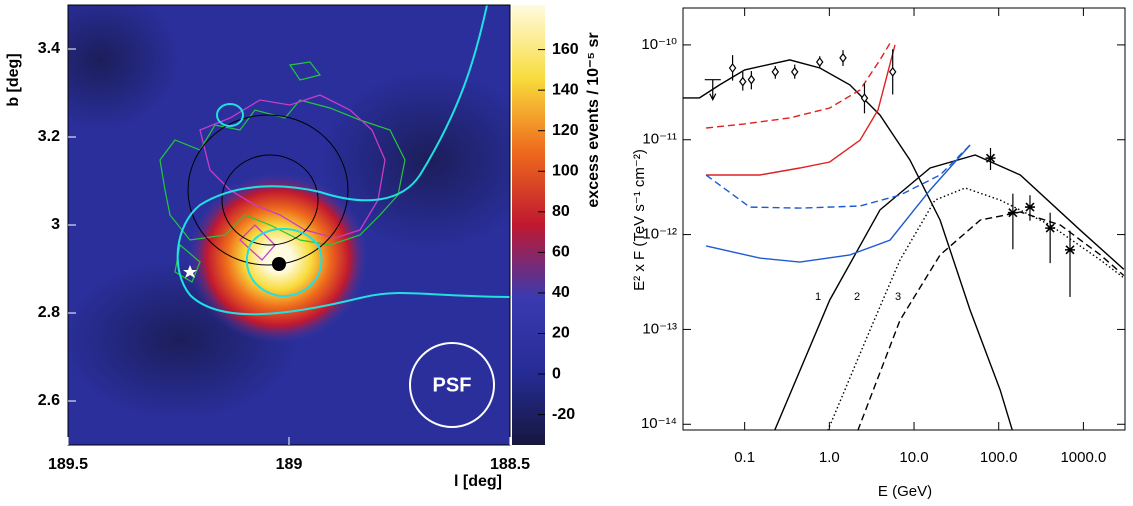  I want to click on green-contour, so click(282, 172).